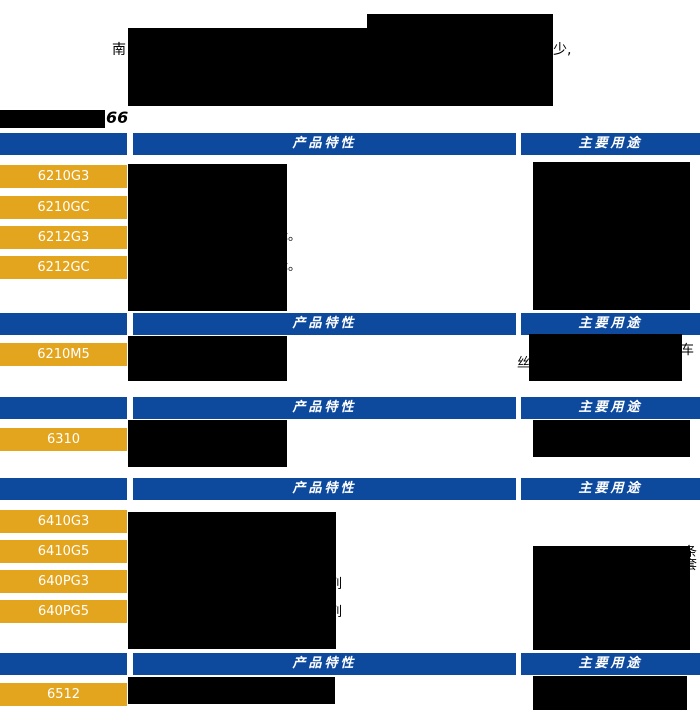  What do you see at coordinates (63, 354) in the screenshot?
I see `product-code-cell-6210M5: 6210M5` at bounding box center [63, 354].